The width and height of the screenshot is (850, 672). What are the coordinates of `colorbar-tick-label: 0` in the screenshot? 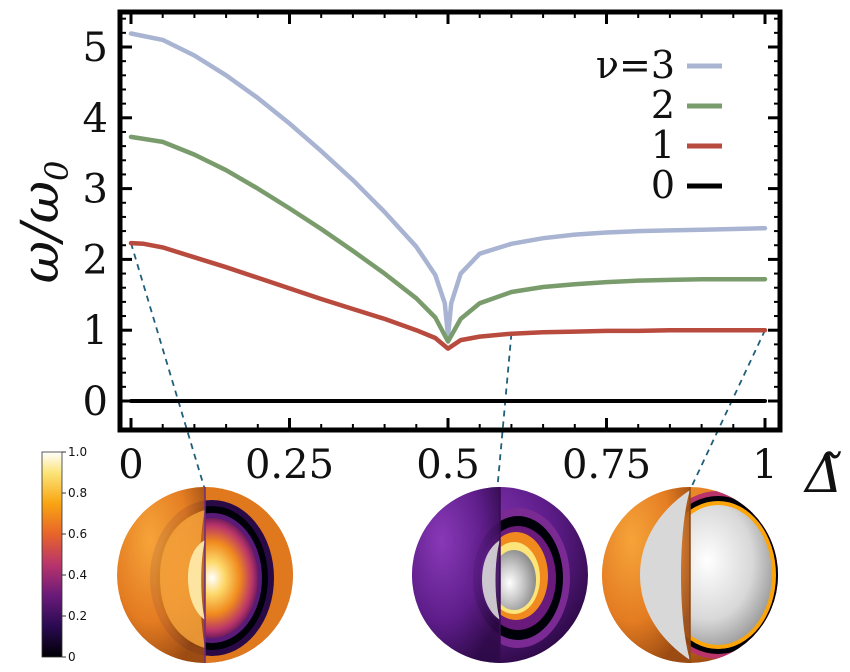 It's located at (72, 657).